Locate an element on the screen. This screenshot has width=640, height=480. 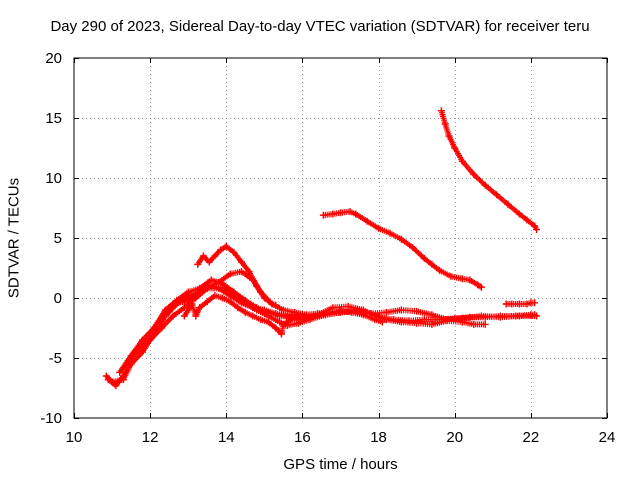
x-tick-label: 16 is located at coordinates (302, 437).